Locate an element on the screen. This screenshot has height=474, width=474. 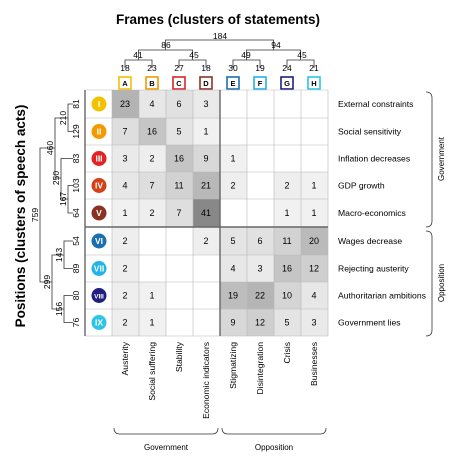
col-label-stability: Stability is located at coordinates (179, 356).